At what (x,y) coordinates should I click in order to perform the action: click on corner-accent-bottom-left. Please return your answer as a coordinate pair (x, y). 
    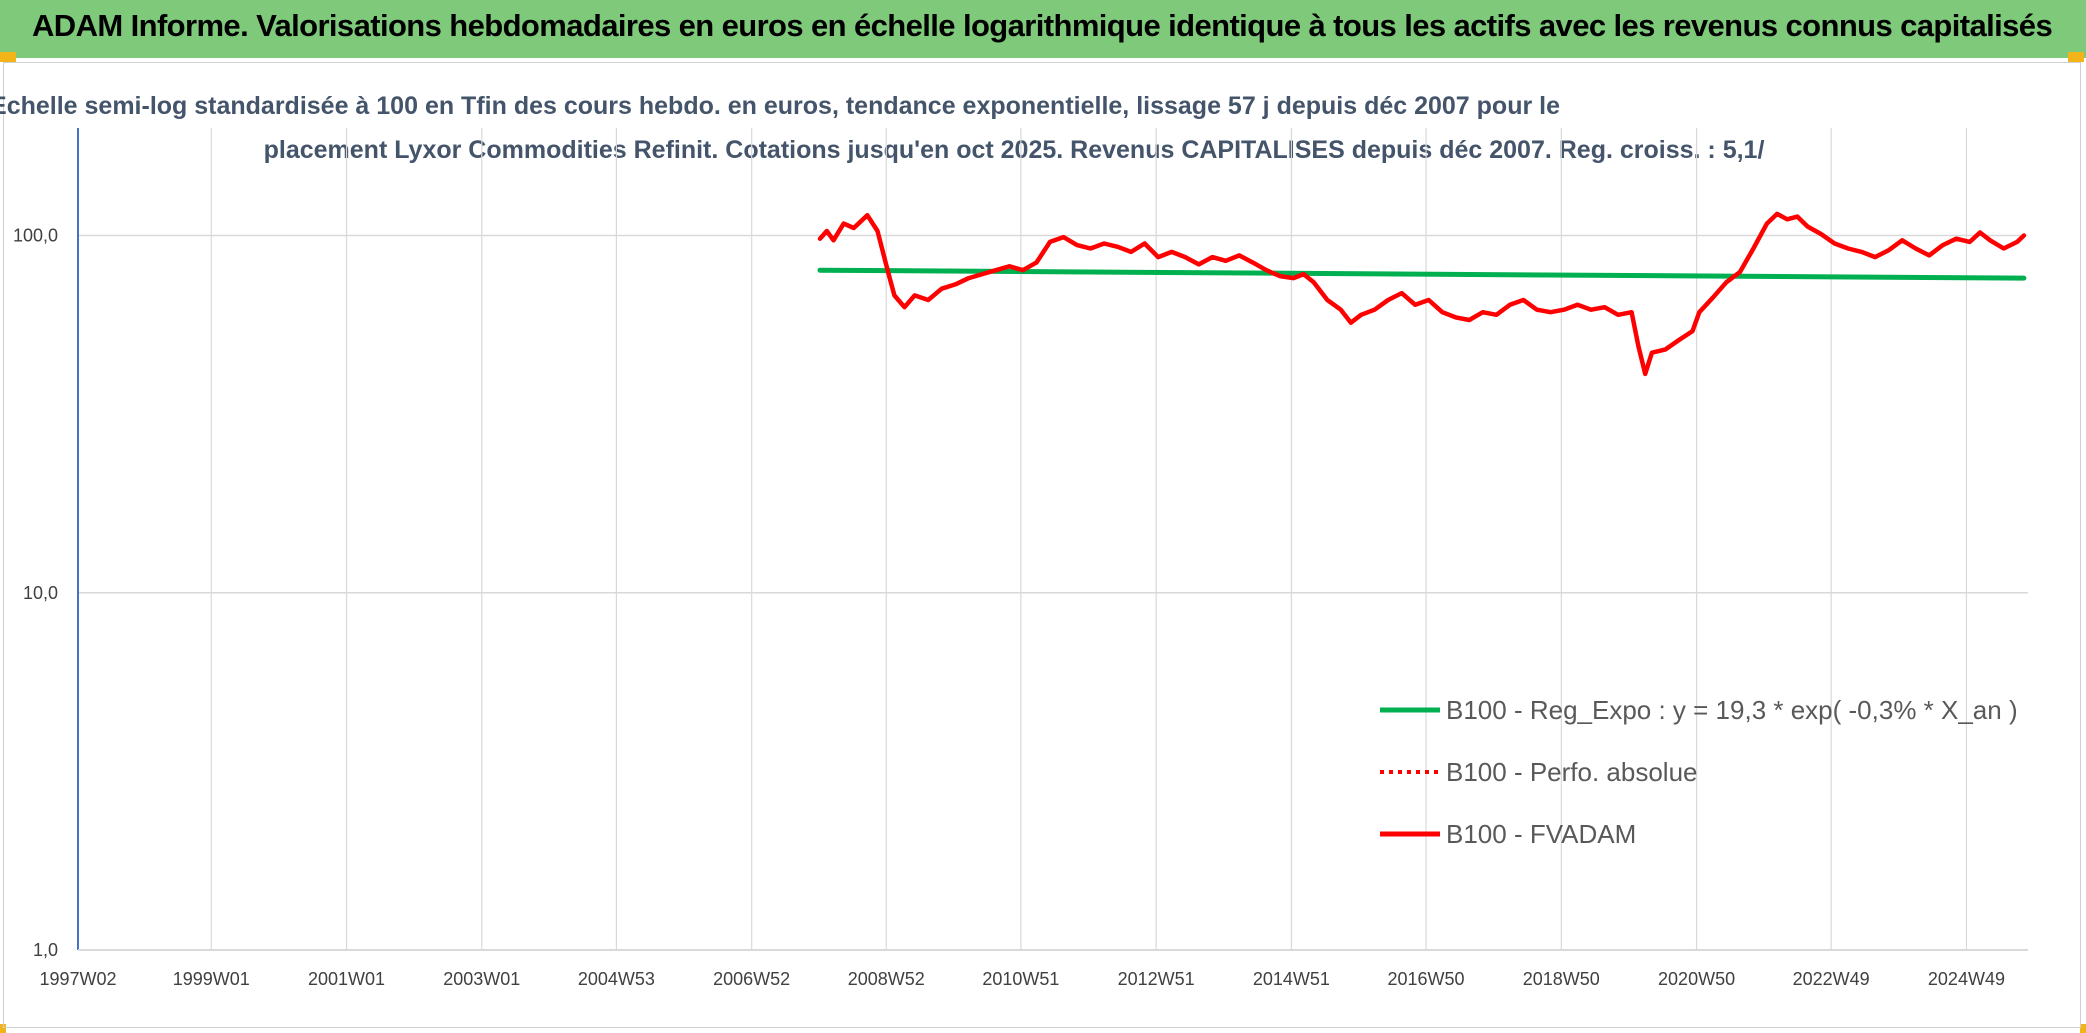
    Looking at the image, I should click on (3, 1028).